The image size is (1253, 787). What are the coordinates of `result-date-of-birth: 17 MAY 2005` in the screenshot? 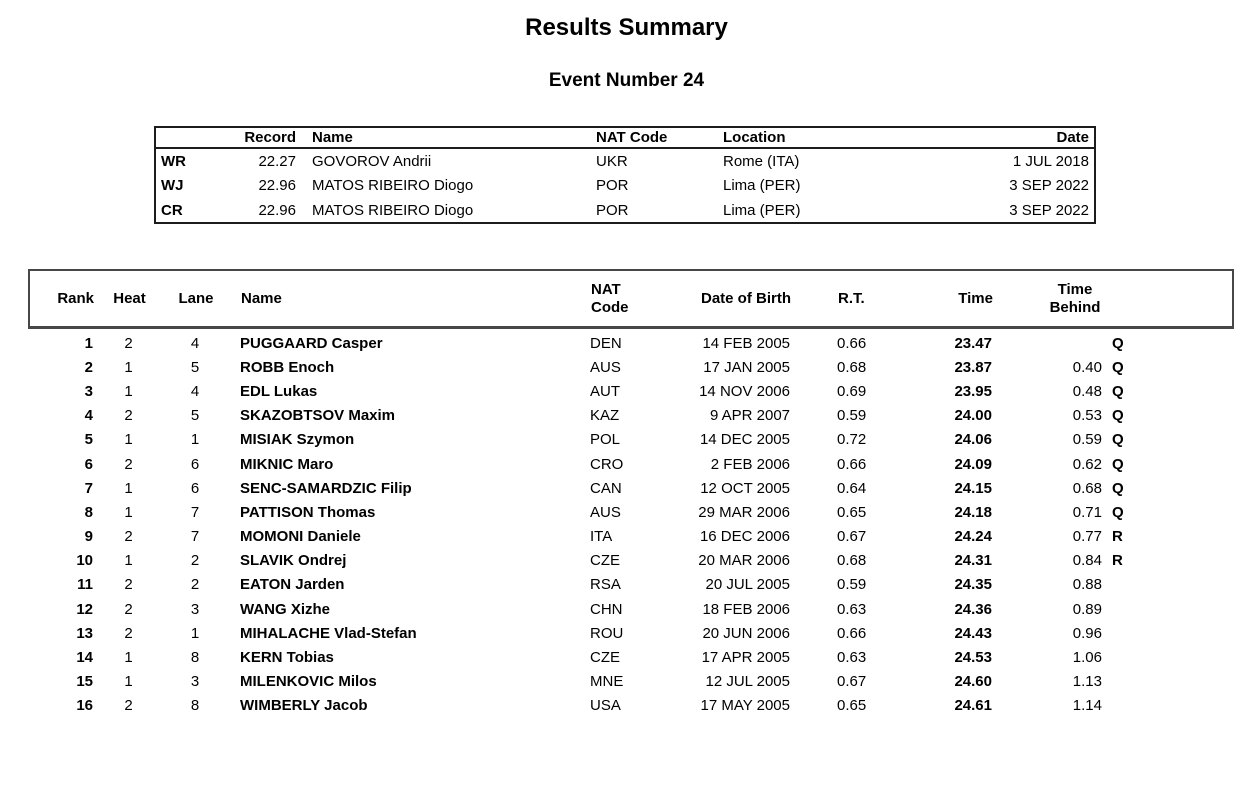 It's located at (745, 706).